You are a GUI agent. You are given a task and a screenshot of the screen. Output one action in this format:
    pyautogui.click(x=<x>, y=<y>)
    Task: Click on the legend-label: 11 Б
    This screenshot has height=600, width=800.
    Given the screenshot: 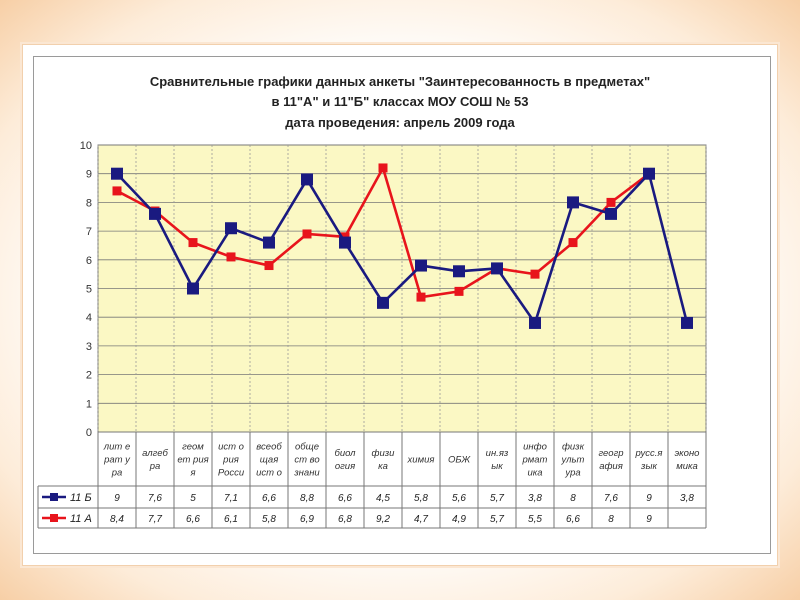 What is the action you would take?
    pyautogui.click(x=81, y=498)
    